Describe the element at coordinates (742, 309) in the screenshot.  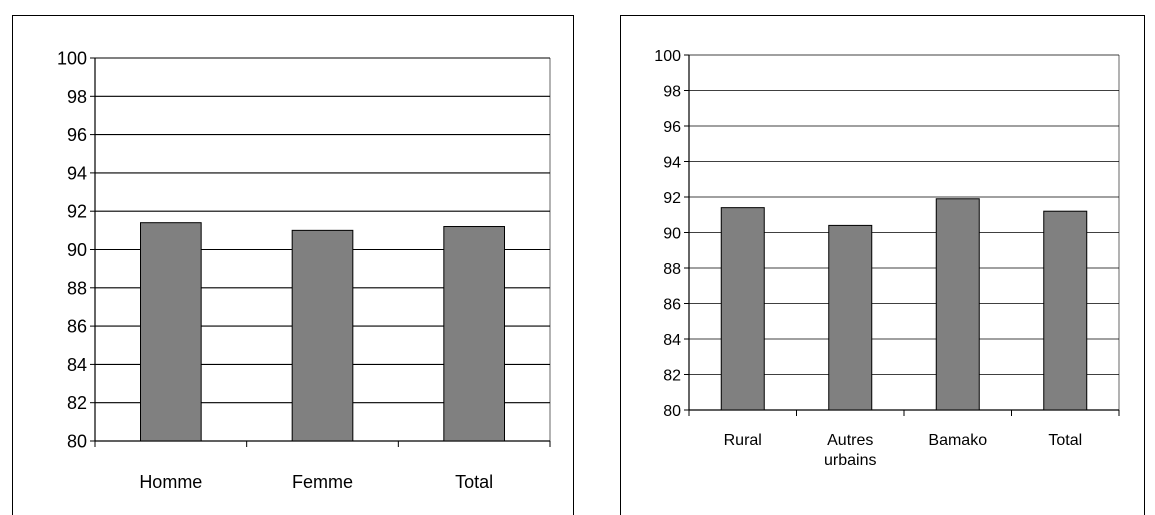
I see `bar-rural` at that location.